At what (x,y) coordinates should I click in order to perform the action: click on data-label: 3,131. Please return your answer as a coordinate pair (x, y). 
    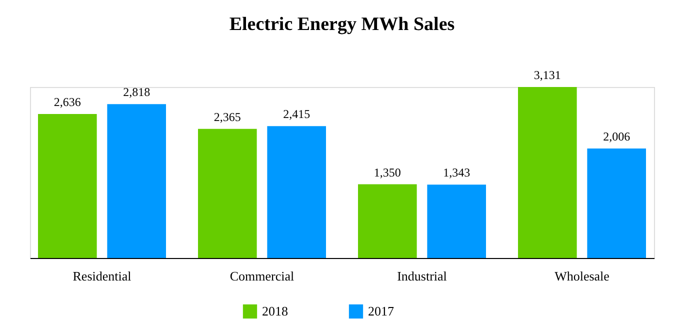
    Looking at the image, I should click on (547, 75).